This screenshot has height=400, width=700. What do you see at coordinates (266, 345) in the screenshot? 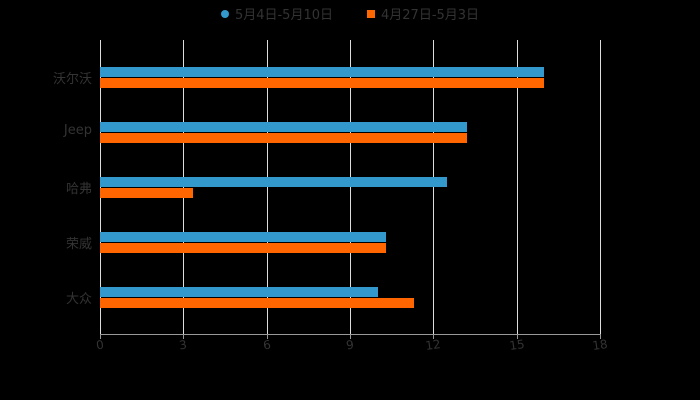
I see `x-tick-label: 6` at bounding box center [266, 345].